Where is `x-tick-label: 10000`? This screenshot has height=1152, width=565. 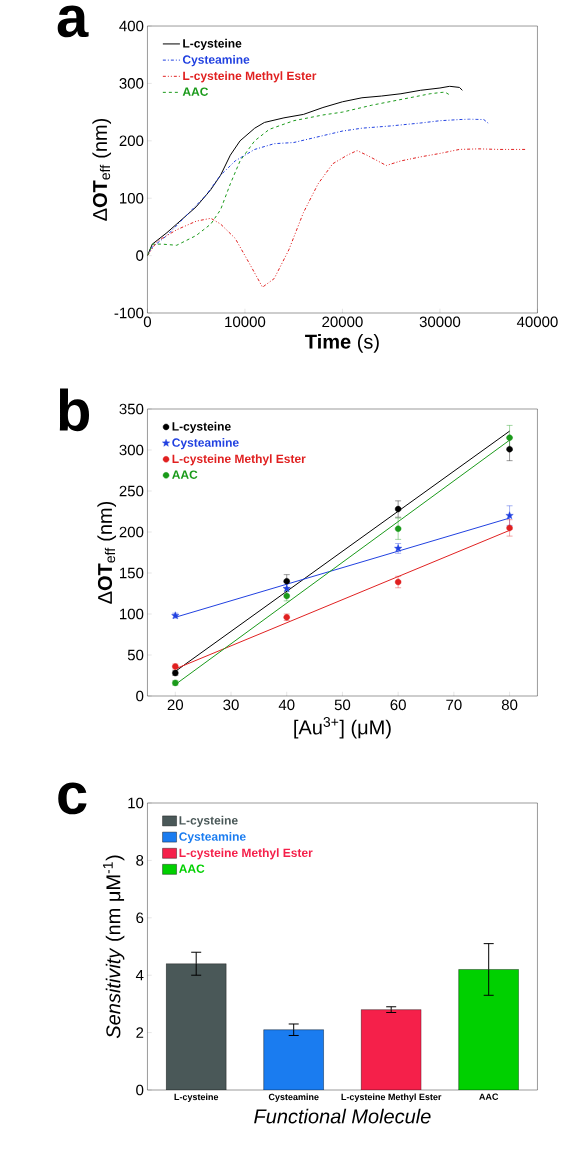 x-tick-label: 10000 is located at coordinates (245, 322).